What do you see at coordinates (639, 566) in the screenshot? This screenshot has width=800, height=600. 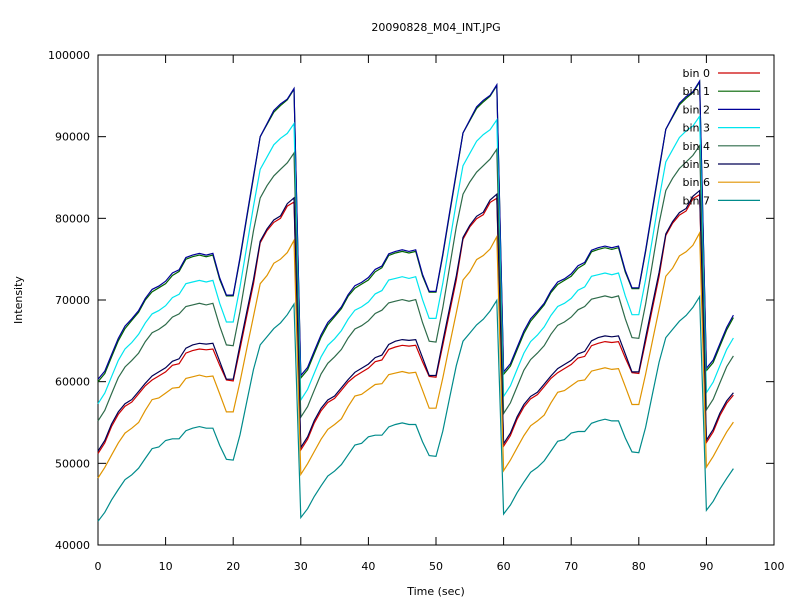 I see `x-tick-label: 80` at bounding box center [639, 566].